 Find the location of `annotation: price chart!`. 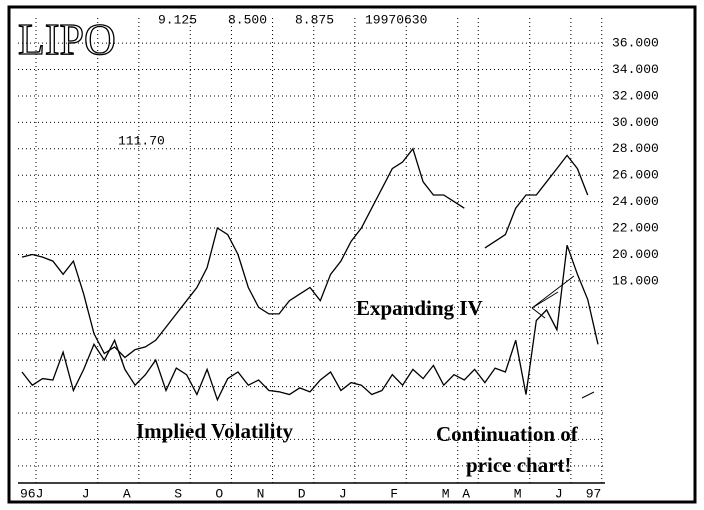

annotation: price chart! is located at coordinates (519, 465).